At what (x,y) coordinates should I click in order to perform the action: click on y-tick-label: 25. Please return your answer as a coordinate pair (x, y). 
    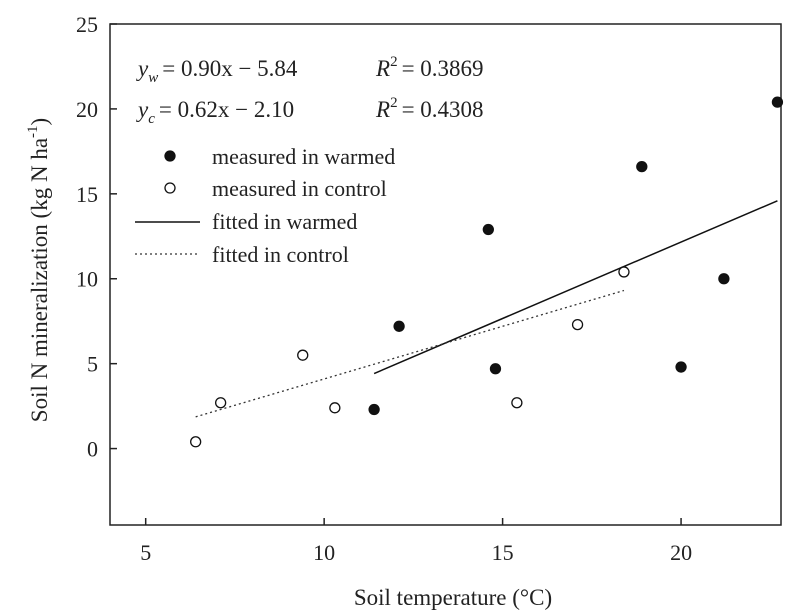
    Looking at the image, I should click on (87, 24).